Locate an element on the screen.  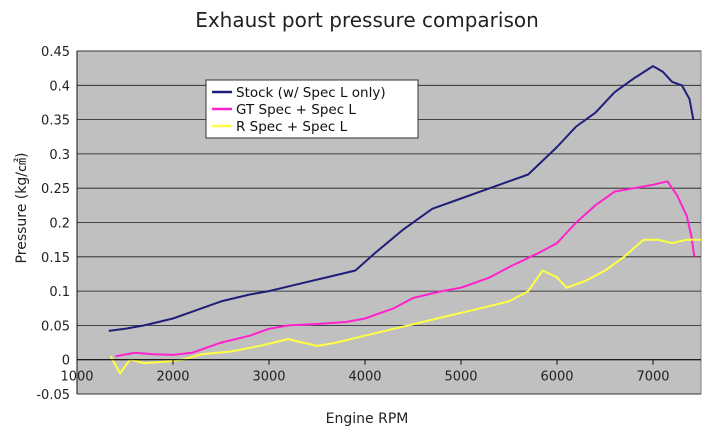
x-tick-label: 6000 is located at coordinates (556, 377).